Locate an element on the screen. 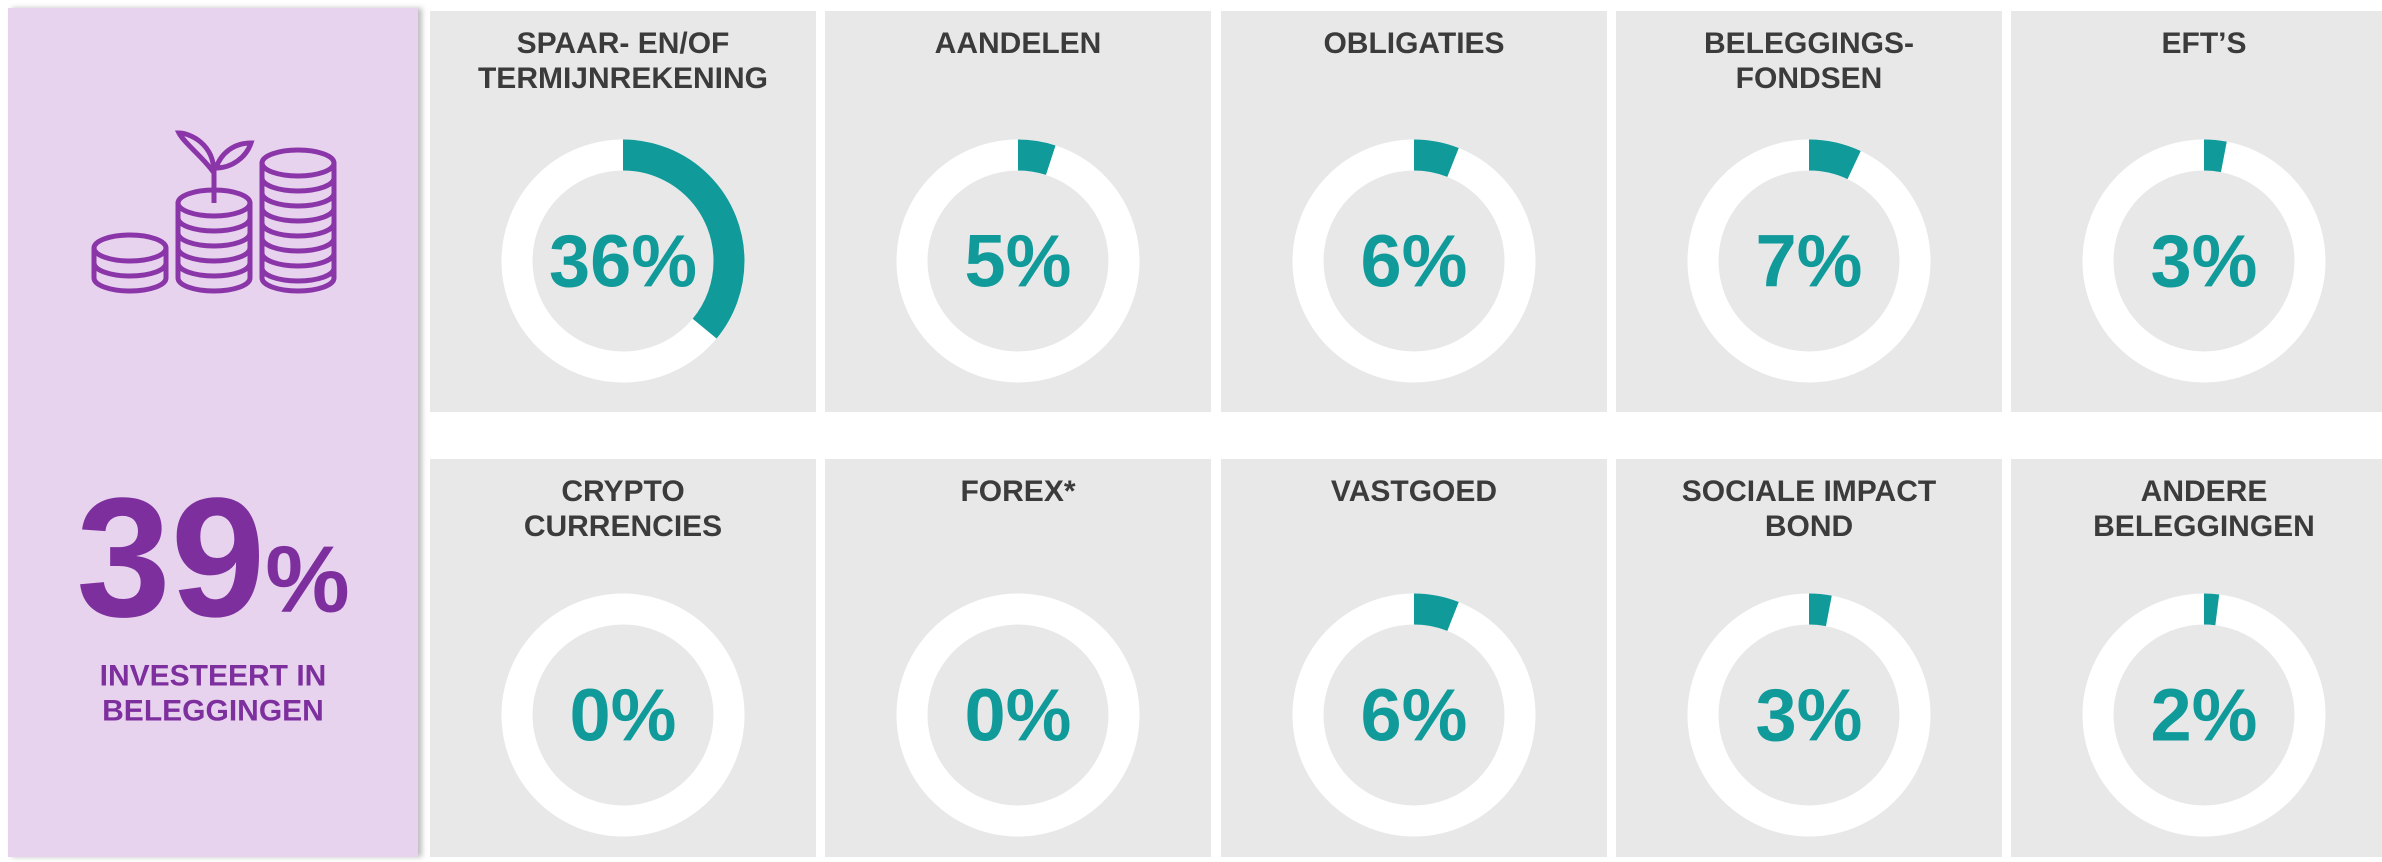  chart-title: BOND is located at coordinates (1809, 526).